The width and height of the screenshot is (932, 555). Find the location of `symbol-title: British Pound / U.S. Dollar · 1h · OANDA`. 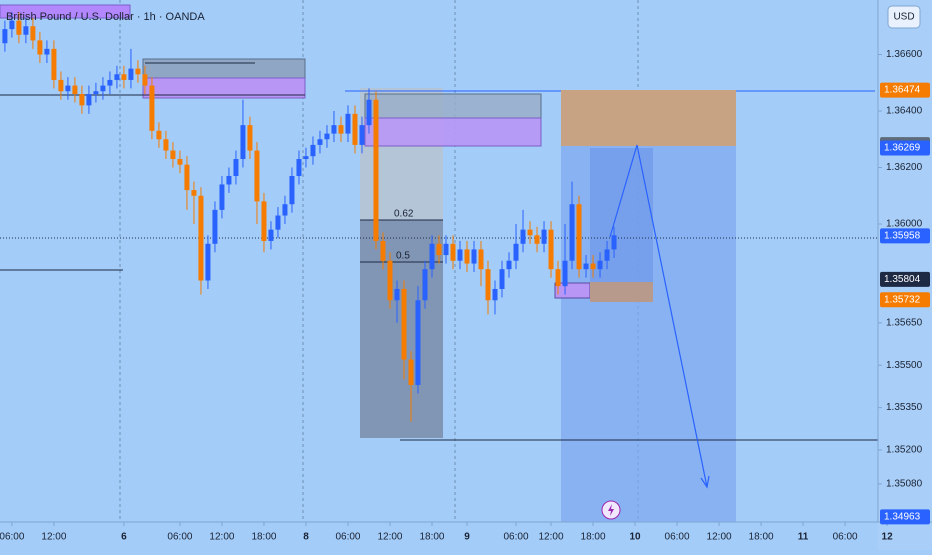

symbol-title: British Pound / U.S. Dollar · 1h · OANDA is located at coordinates (105, 17).